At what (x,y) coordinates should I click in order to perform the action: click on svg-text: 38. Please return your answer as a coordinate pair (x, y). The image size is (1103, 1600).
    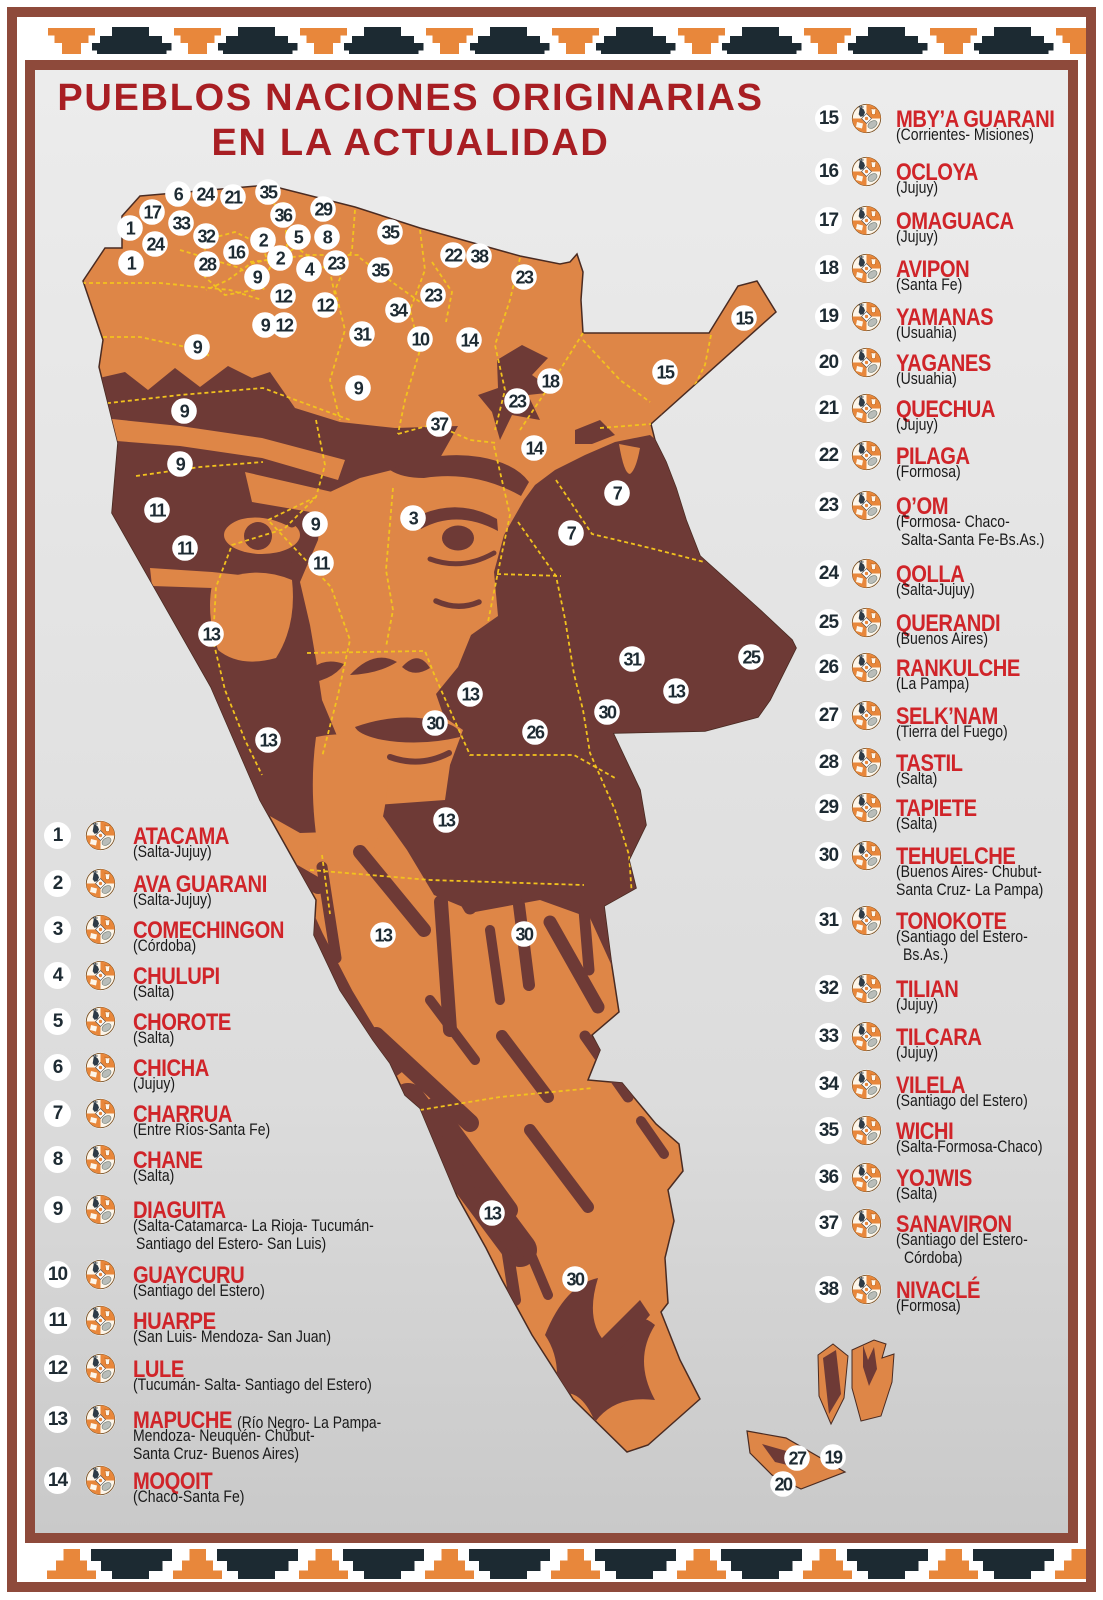
    Looking at the image, I should click on (479, 256).